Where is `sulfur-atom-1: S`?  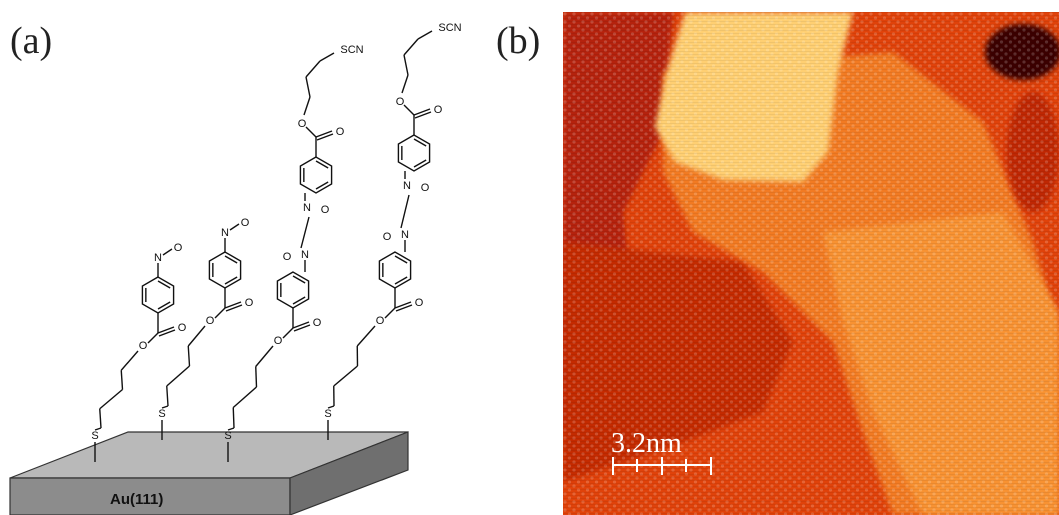
sulfur-atom-1: S is located at coordinates (94, 436).